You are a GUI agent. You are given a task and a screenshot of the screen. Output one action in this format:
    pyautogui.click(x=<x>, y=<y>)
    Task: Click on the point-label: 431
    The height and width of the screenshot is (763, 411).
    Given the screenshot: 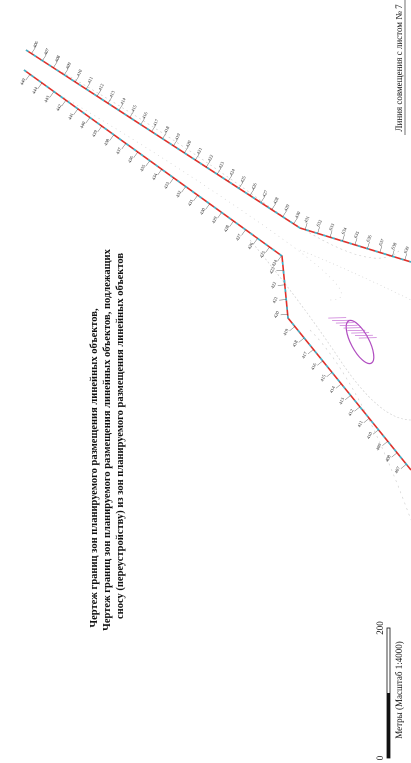 What is the action you would take?
    pyautogui.click(x=307, y=219)
    